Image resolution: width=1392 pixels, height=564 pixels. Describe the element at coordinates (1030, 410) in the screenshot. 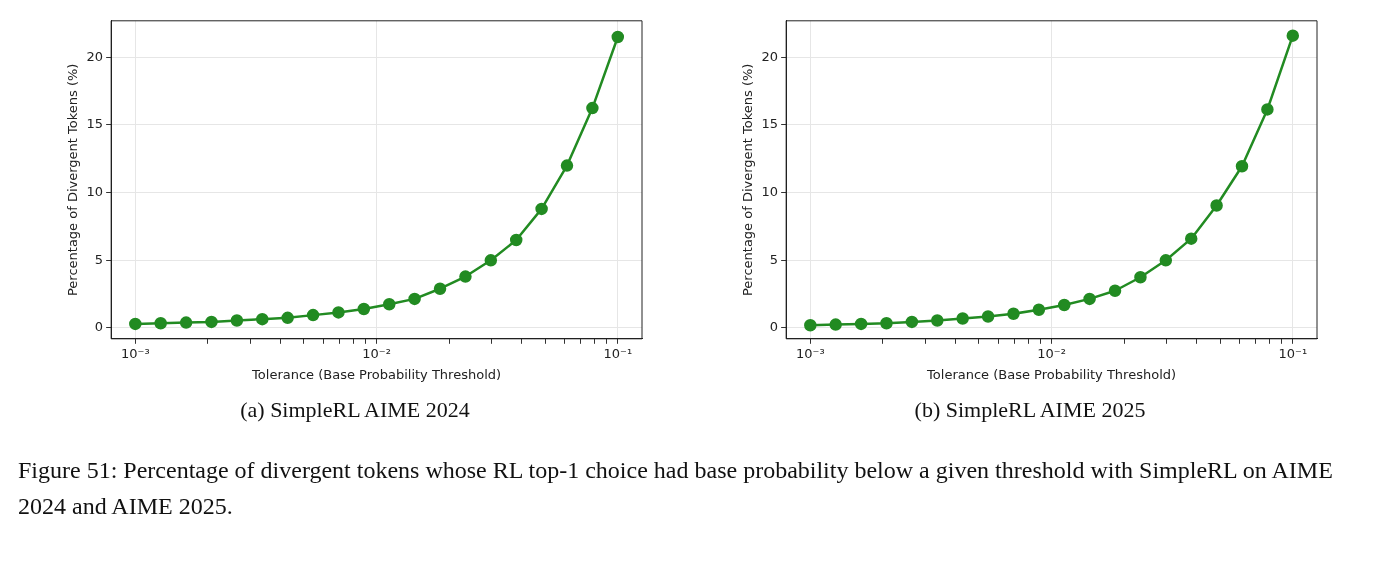

I see `text: (b) SimpleRL AIME 2025` at that location.